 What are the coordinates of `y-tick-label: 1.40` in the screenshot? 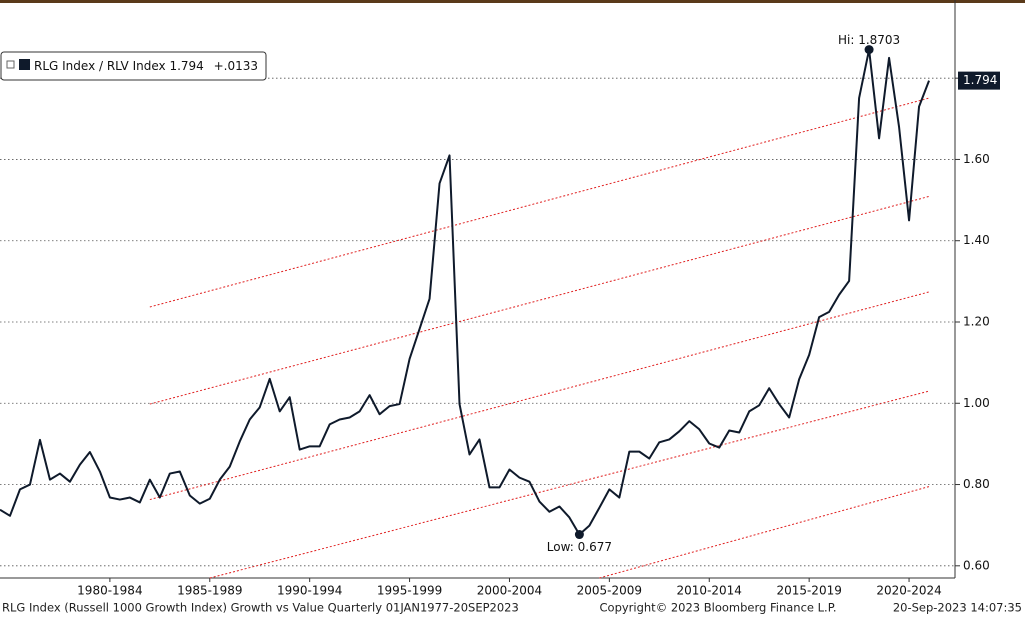 It's located at (976, 240).